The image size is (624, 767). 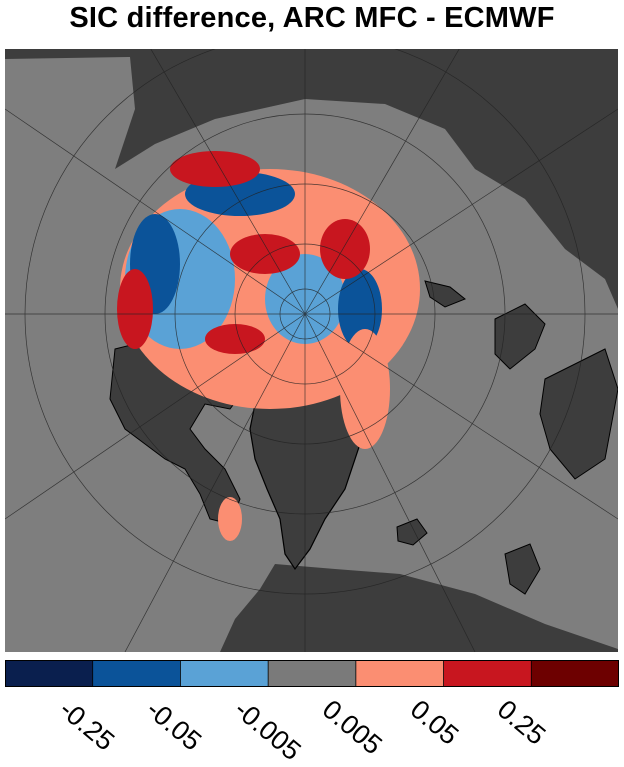 What do you see at coordinates (522, 569) in the screenshot?
I see `british-isles` at bounding box center [522, 569].